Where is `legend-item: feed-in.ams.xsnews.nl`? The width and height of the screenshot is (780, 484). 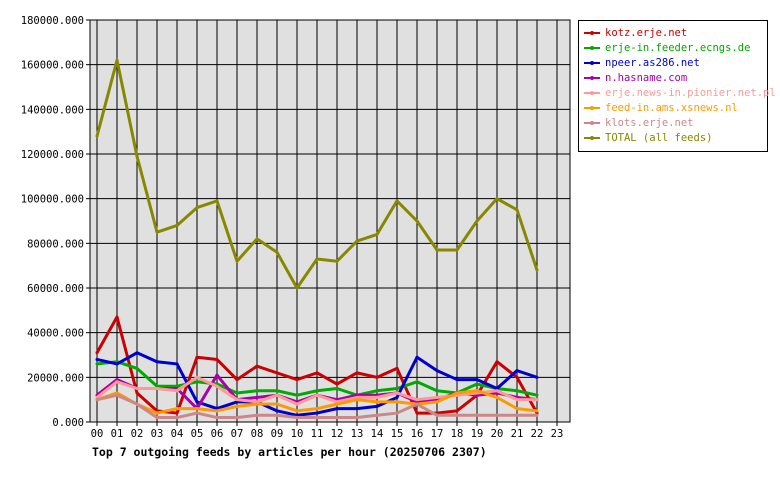 legend-item: feed-in.ams.xsnews.nl is located at coordinates (675, 107).